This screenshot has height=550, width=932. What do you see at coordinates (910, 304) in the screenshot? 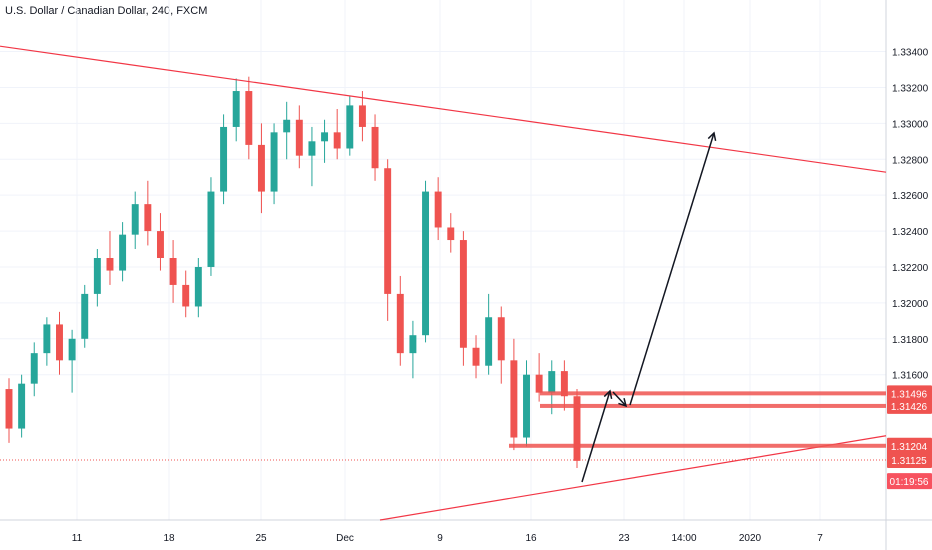
I see `y-tick-label: 1.32000` at bounding box center [910, 304].